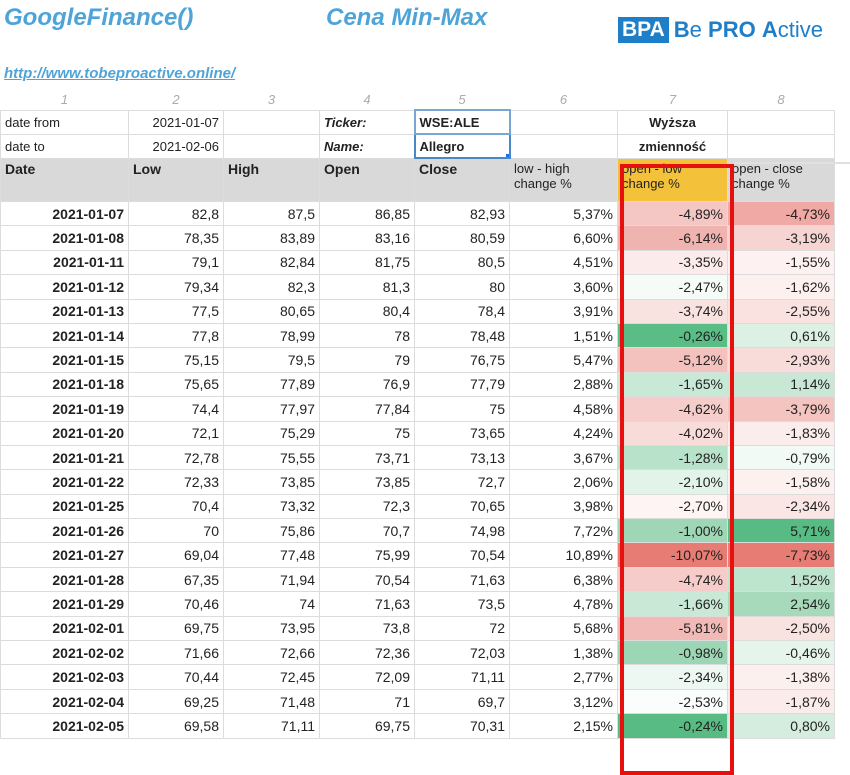 The height and width of the screenshot is (775, 850). Describe the element at coordinates (367, 579) in the screenshot. I see `cell-open: 70,54` at that location.